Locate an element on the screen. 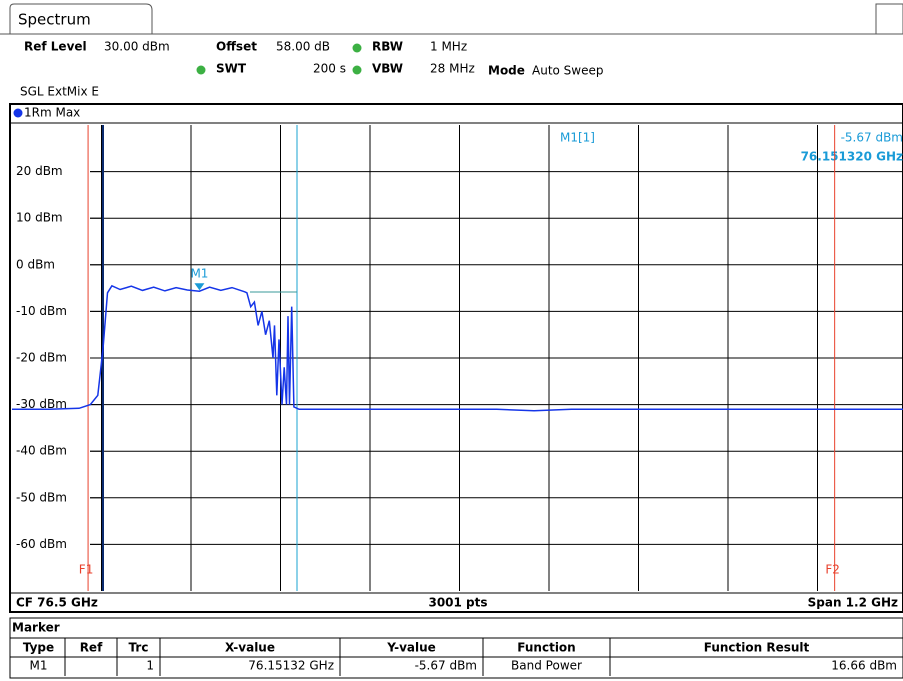 This screenshot has width=903, height=681. table-header-cell: X-value is located at coordinates (250, 648).